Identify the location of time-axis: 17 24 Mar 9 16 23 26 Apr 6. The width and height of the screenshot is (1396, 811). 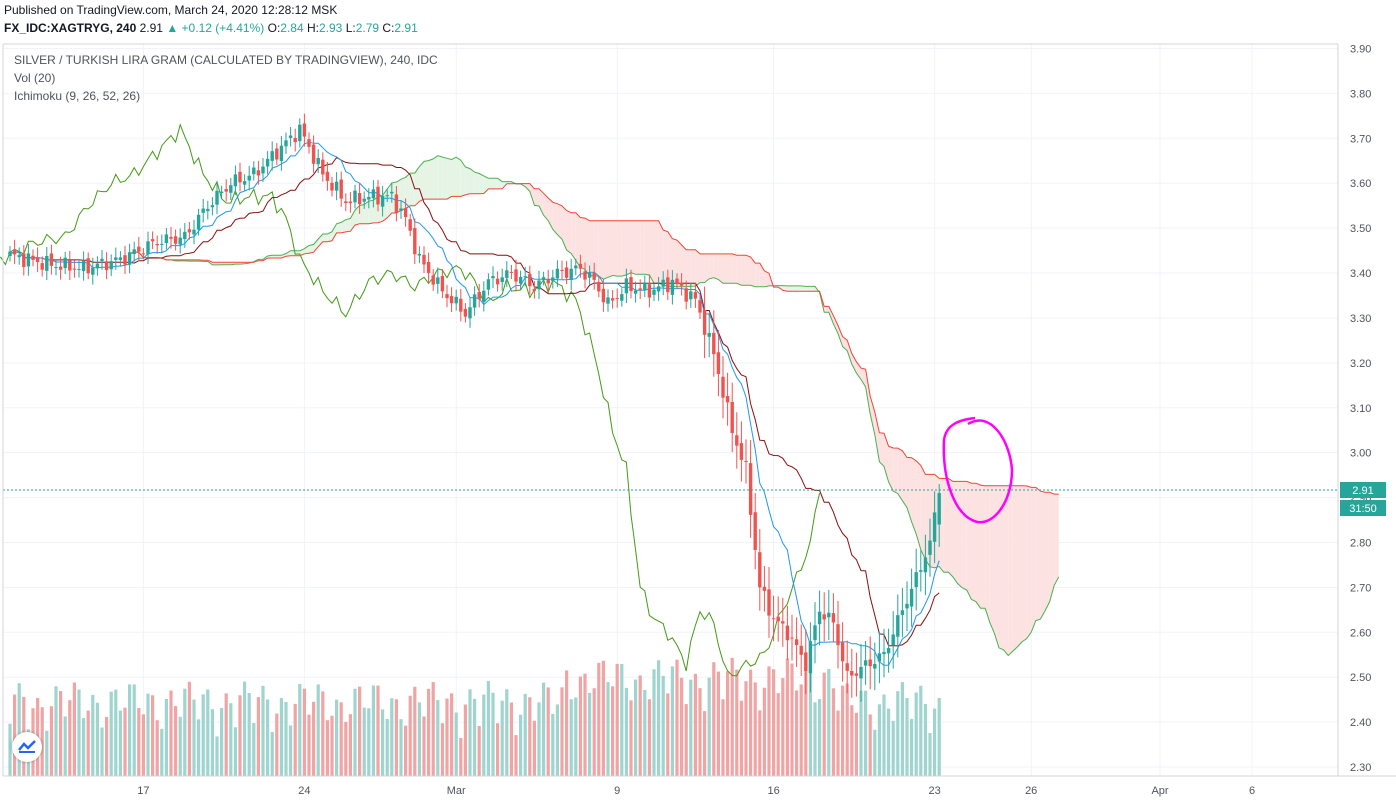
(696, 791).